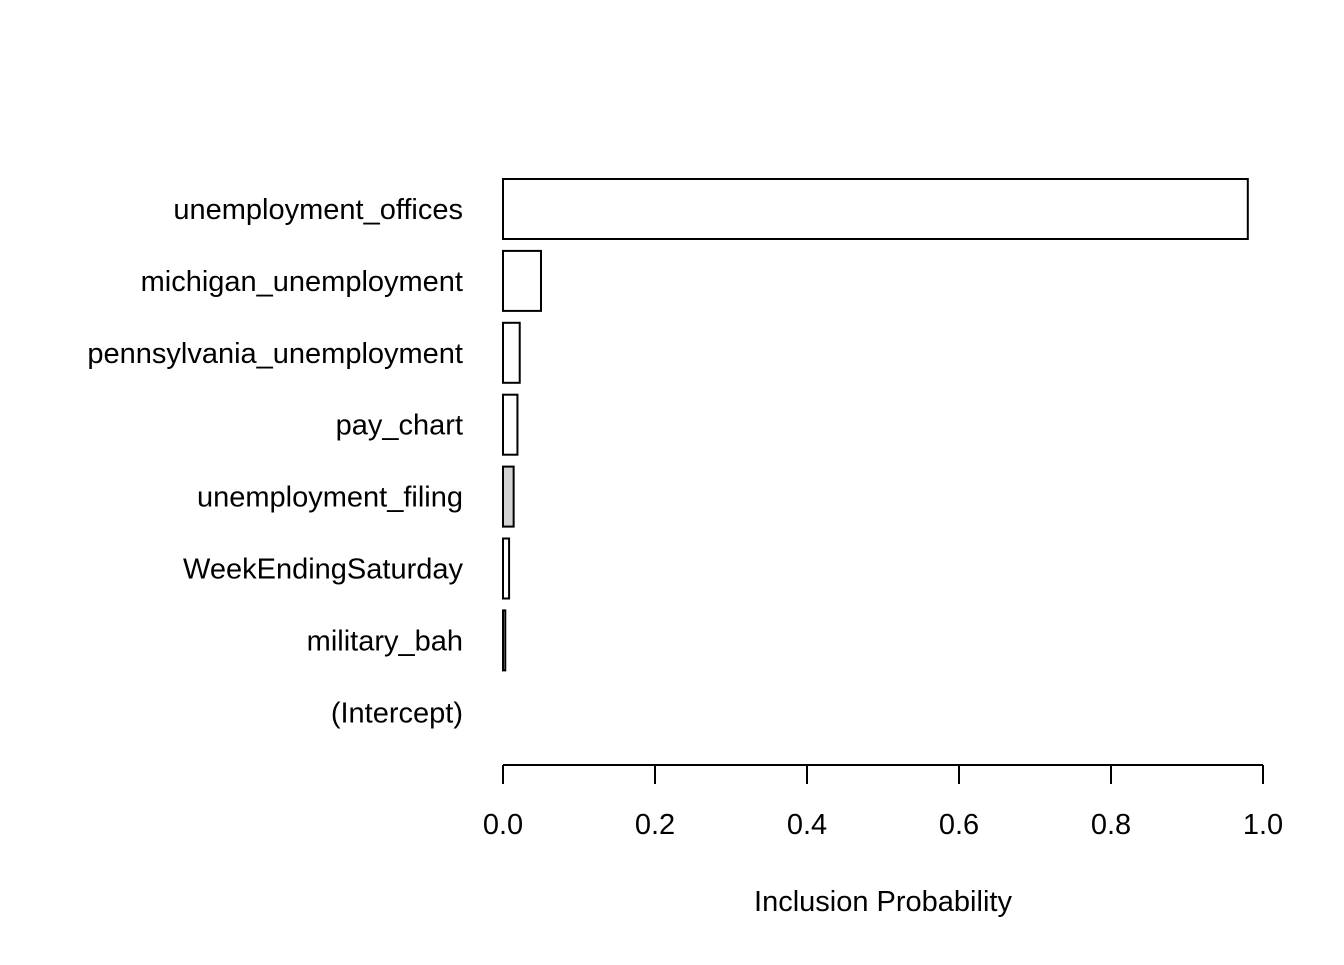  I want to click on x-tick-label-1: 0.2, so click(655, 825).